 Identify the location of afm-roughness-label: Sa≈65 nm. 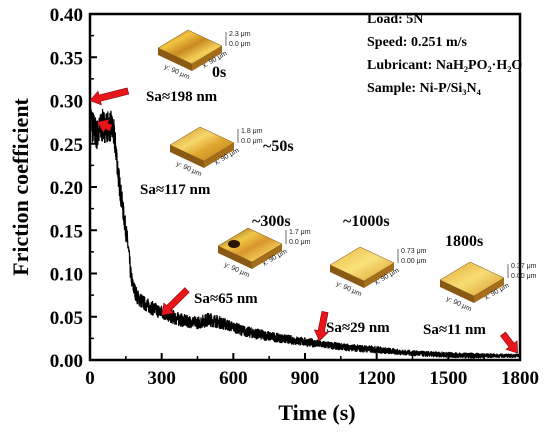
(226, 299).